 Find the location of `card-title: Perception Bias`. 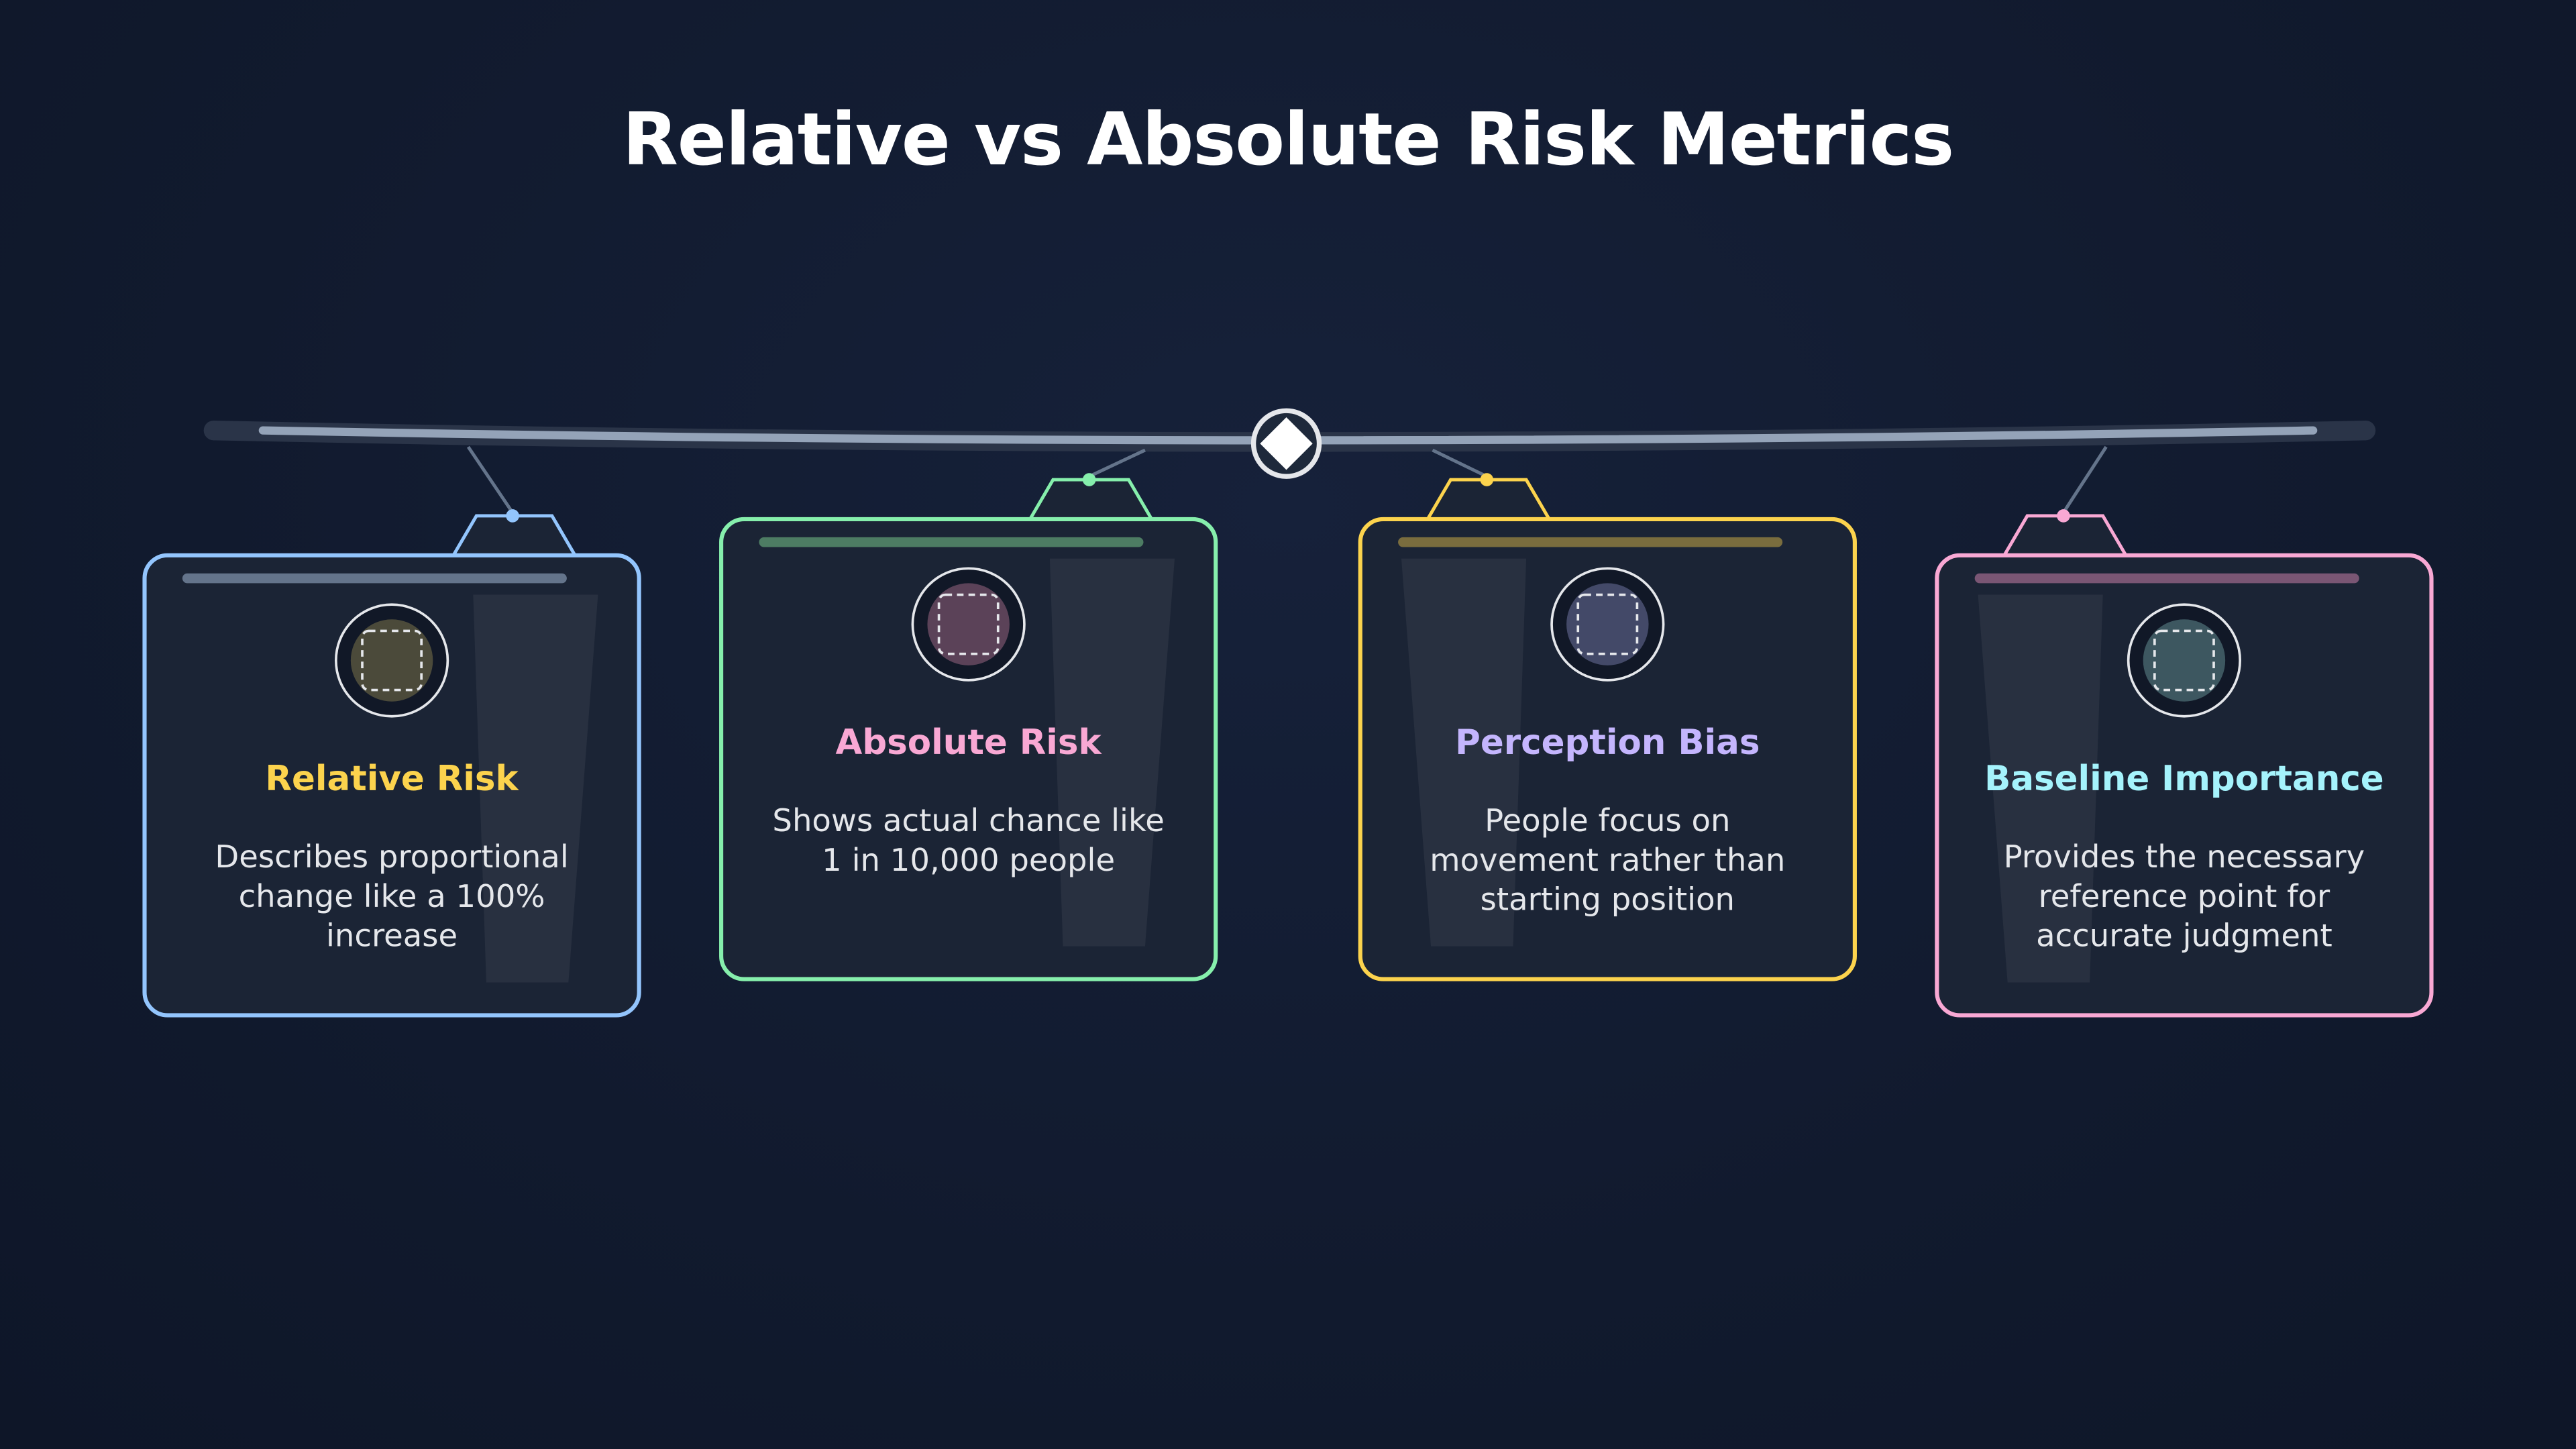

card-title: Perception Bias is located at coordinates (1607, 742).